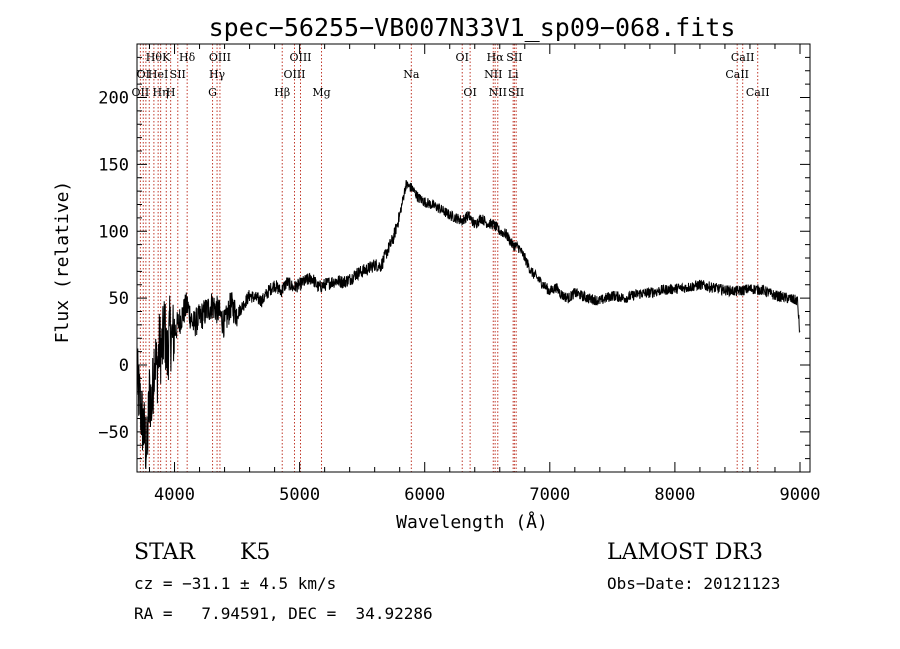 The width and height of the screenshot is (900, 649). Describe the element at coordinates (283, 613) in the screenshot. I see `coordinates-text: RA = 7.94591, DEC = 34.92286` at that location.